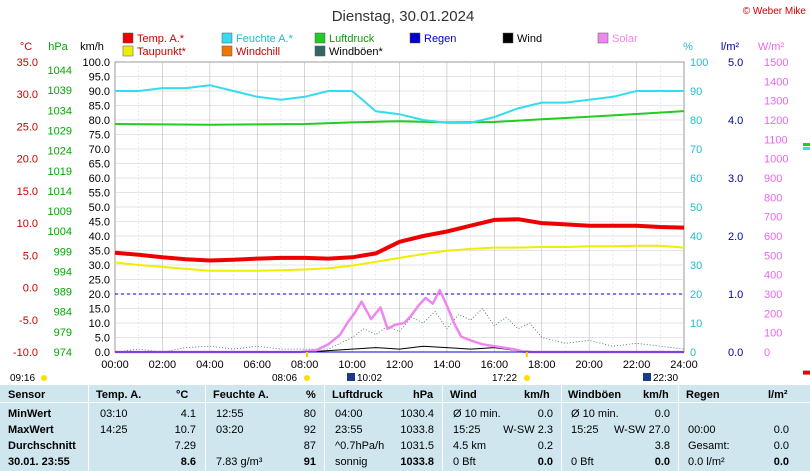 This screenshot has width=810, height=471. What do you see at coordinates (464, 462) in the screenshot?
I see `wind-left: 0 Bft` at bounding box center [464, 462].